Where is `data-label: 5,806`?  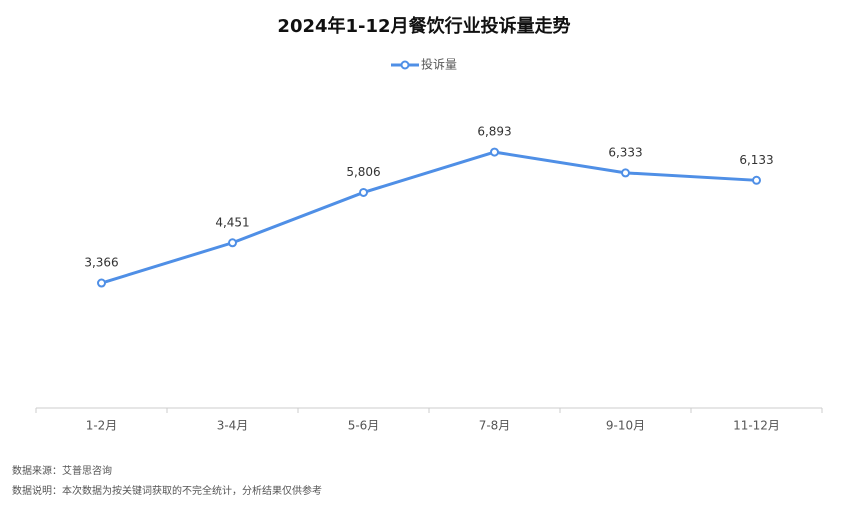
data-label: 5,806 is located at coordinates (363, 172).